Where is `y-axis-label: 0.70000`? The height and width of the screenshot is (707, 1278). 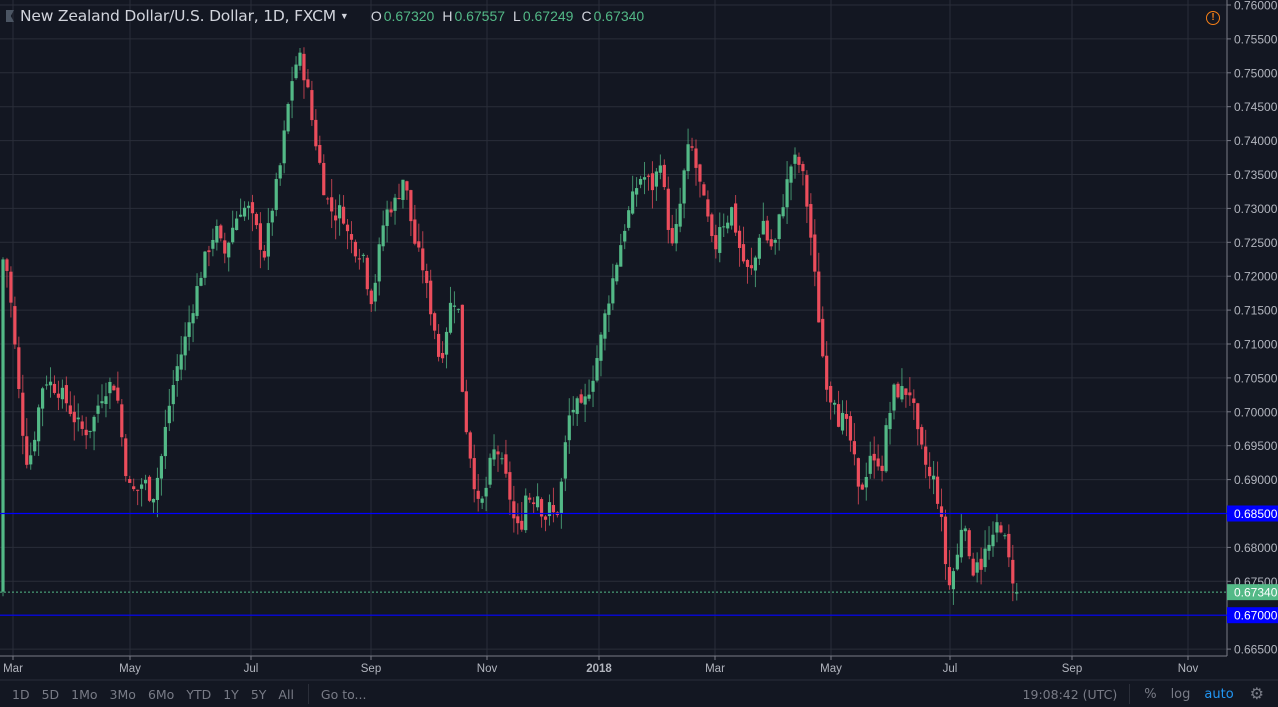 y-axis-label: 0.70000 is located at coordinates (1256, 412).